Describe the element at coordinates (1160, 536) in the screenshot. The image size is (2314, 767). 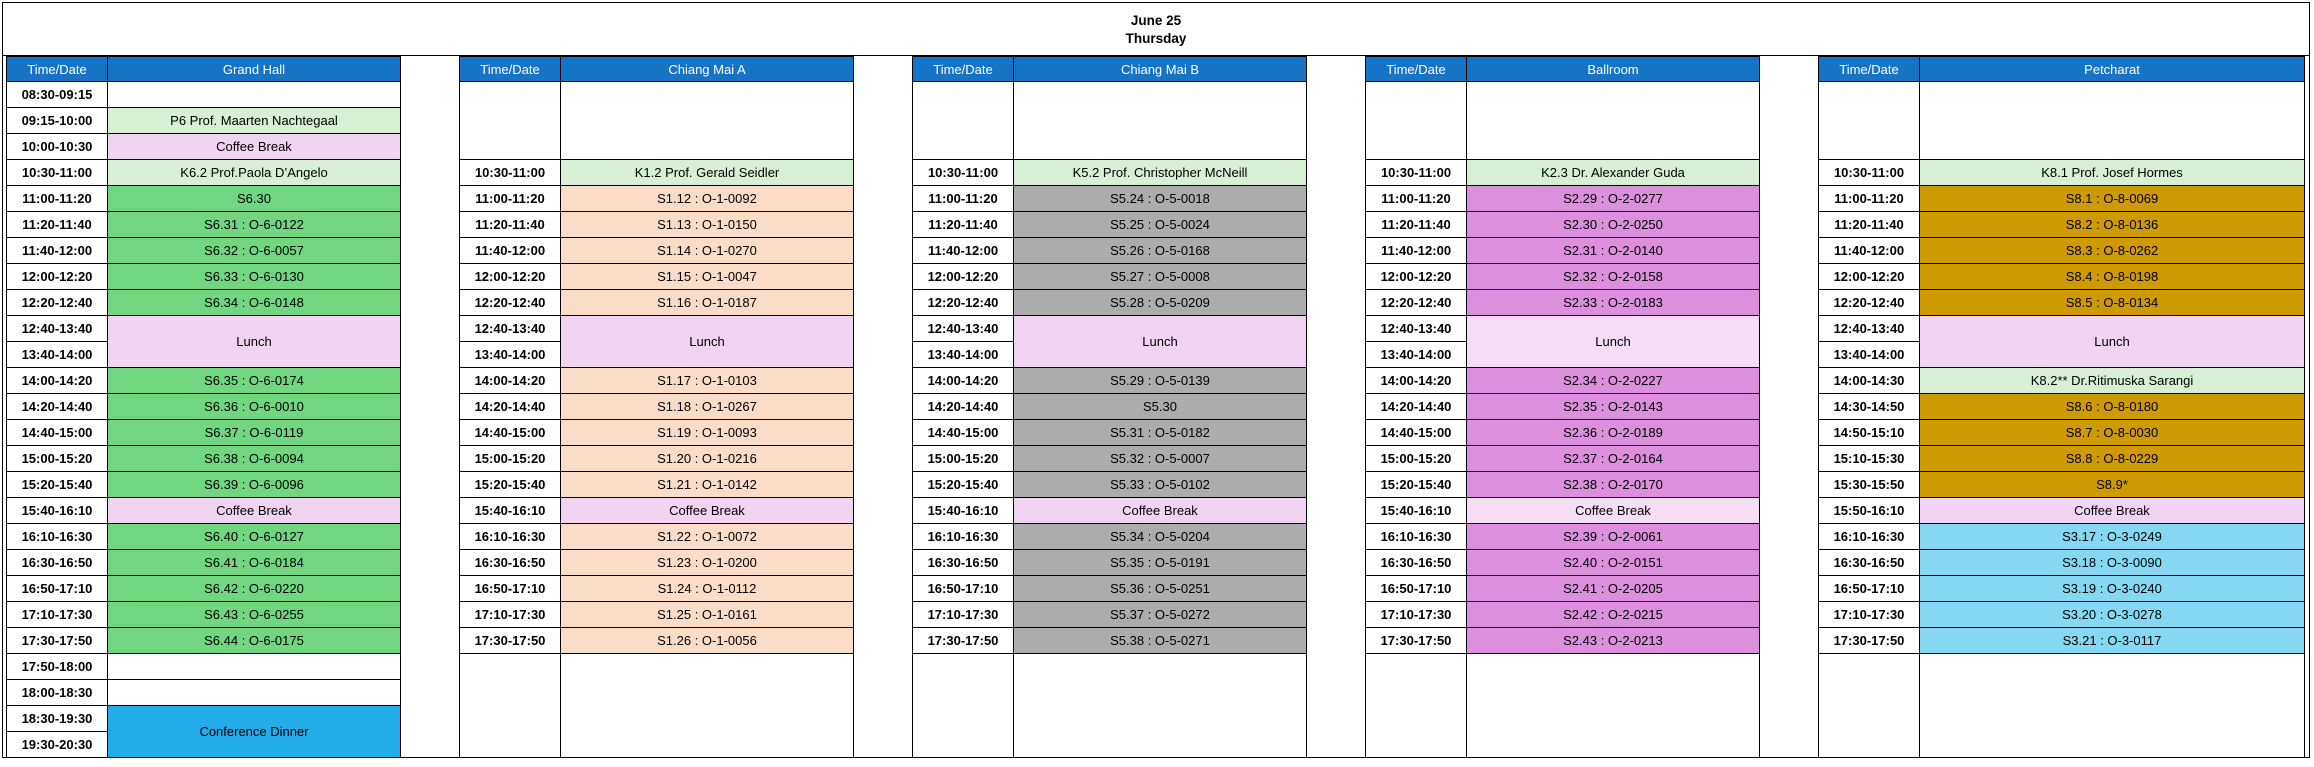
I see `session-cell: S5.34 : O-5-0204` at that location.